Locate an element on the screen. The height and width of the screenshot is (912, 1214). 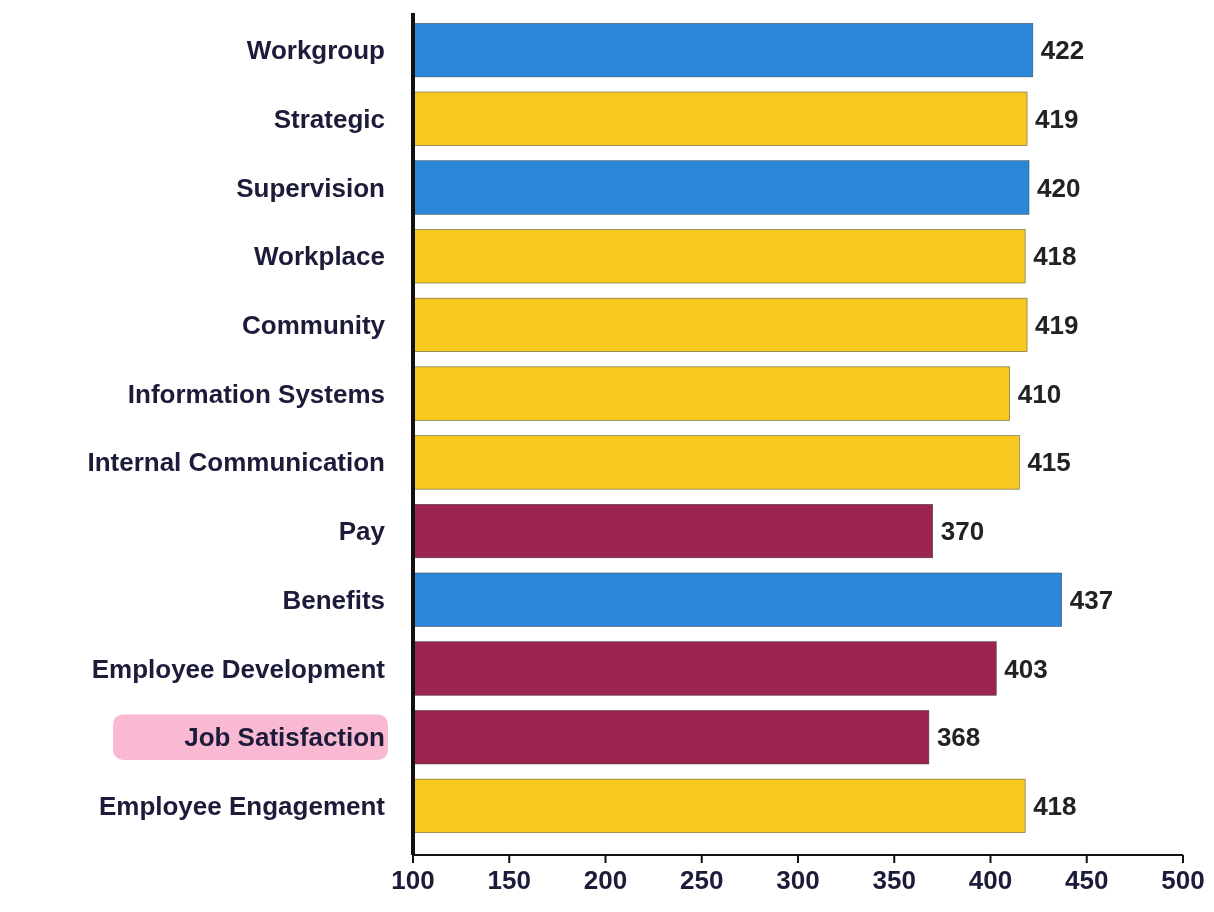
data-label: 420 is located at coordinates (1059, 187).